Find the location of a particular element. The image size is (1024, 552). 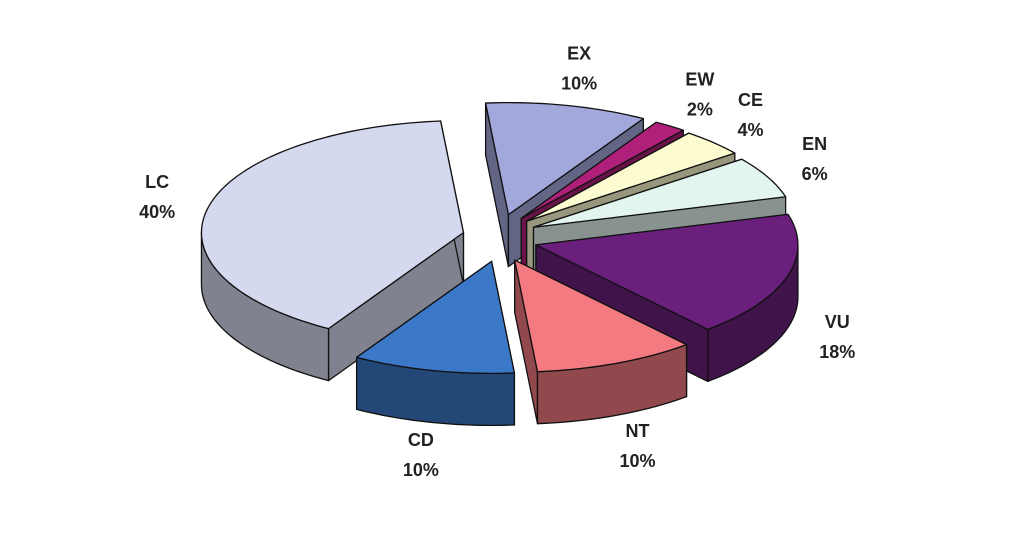

slice-label: VU is located at coordinates (837, 322).